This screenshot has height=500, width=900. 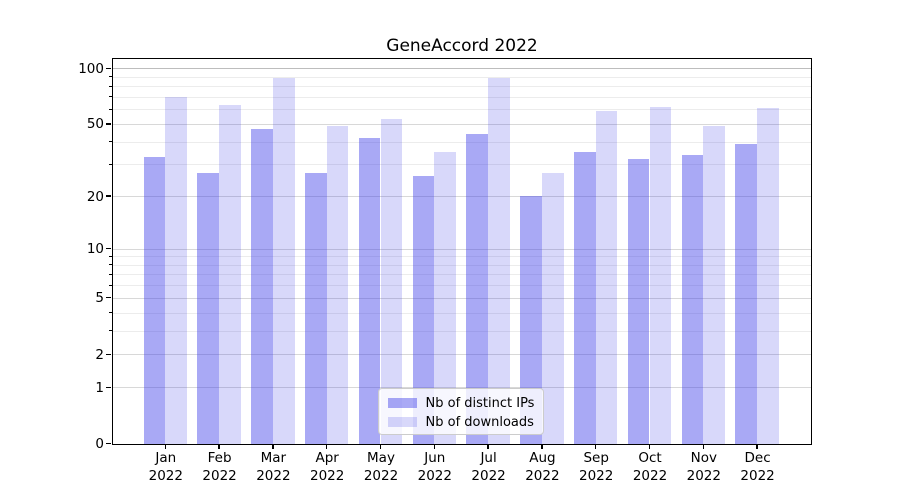 I want to click on bar-ips-may, so click(x=369, y=290).